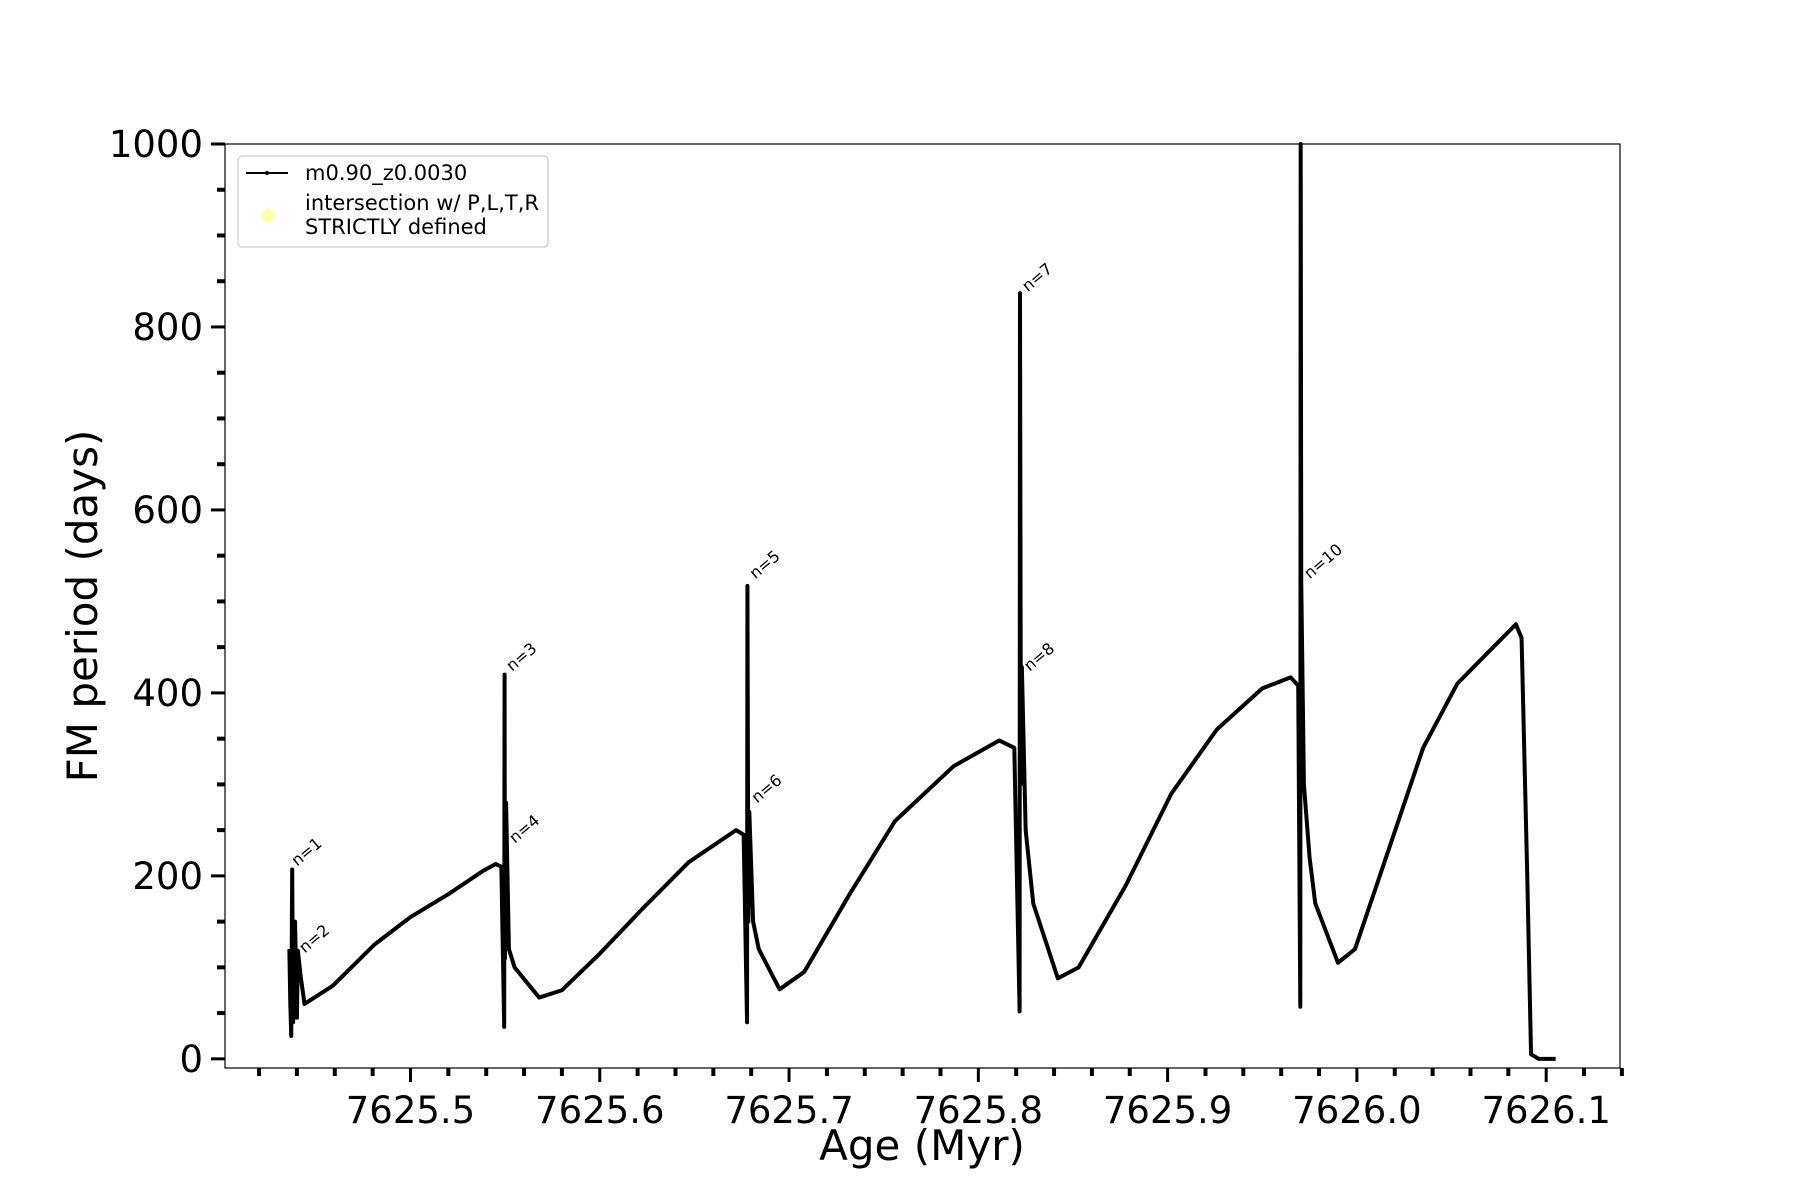 The image size is (1800, 1200). Describe the element at coordinates (82, 606) in the screenshot. I see `y-axis-label: FM period (days)` at that location.